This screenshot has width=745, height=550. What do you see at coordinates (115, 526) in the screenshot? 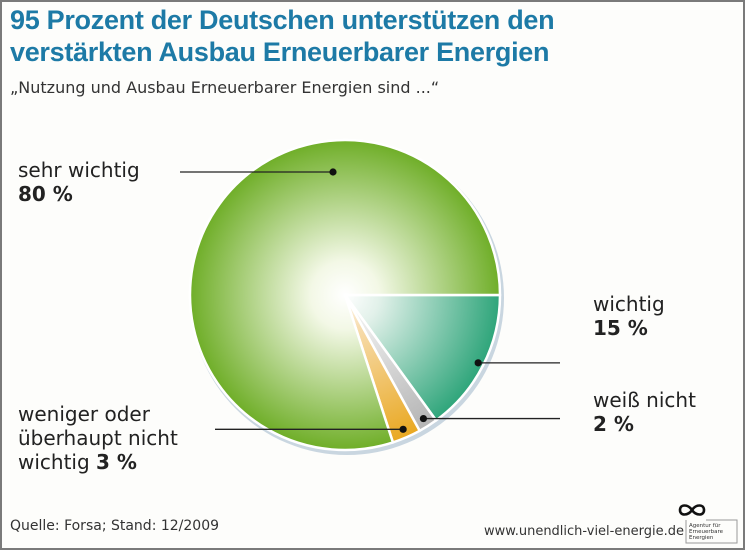
I see `source-note: Quelle: Forsa; Stand: 12/2009` at bounding box center [115, 526].